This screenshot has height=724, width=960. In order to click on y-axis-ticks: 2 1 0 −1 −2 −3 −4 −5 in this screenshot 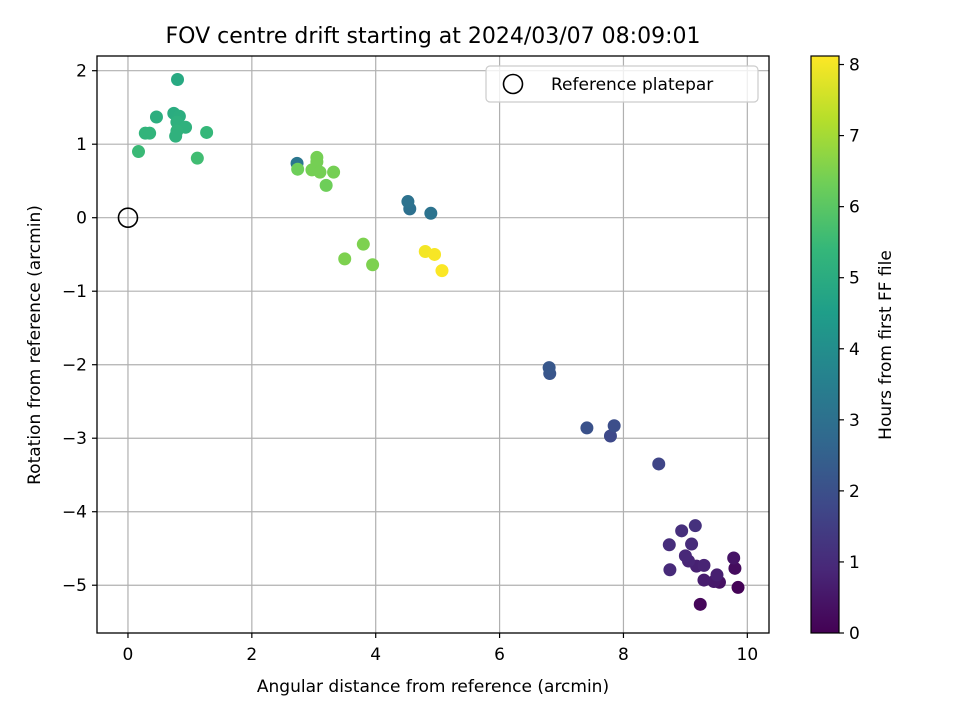, I will do `click(79, 329)`.